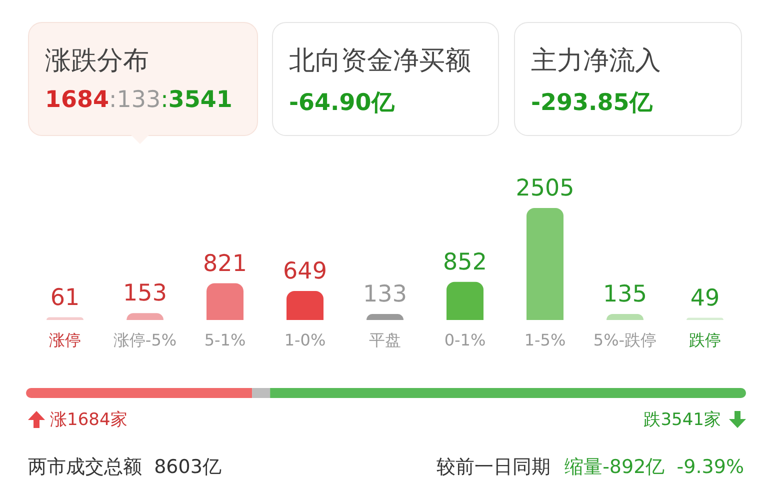 Image resolution: width=770 pixels, height=500 pixels. Describe the element at coordinates (125, 467) in the screenshot. I see `text: 两市成交总额 8603亿` at that location.